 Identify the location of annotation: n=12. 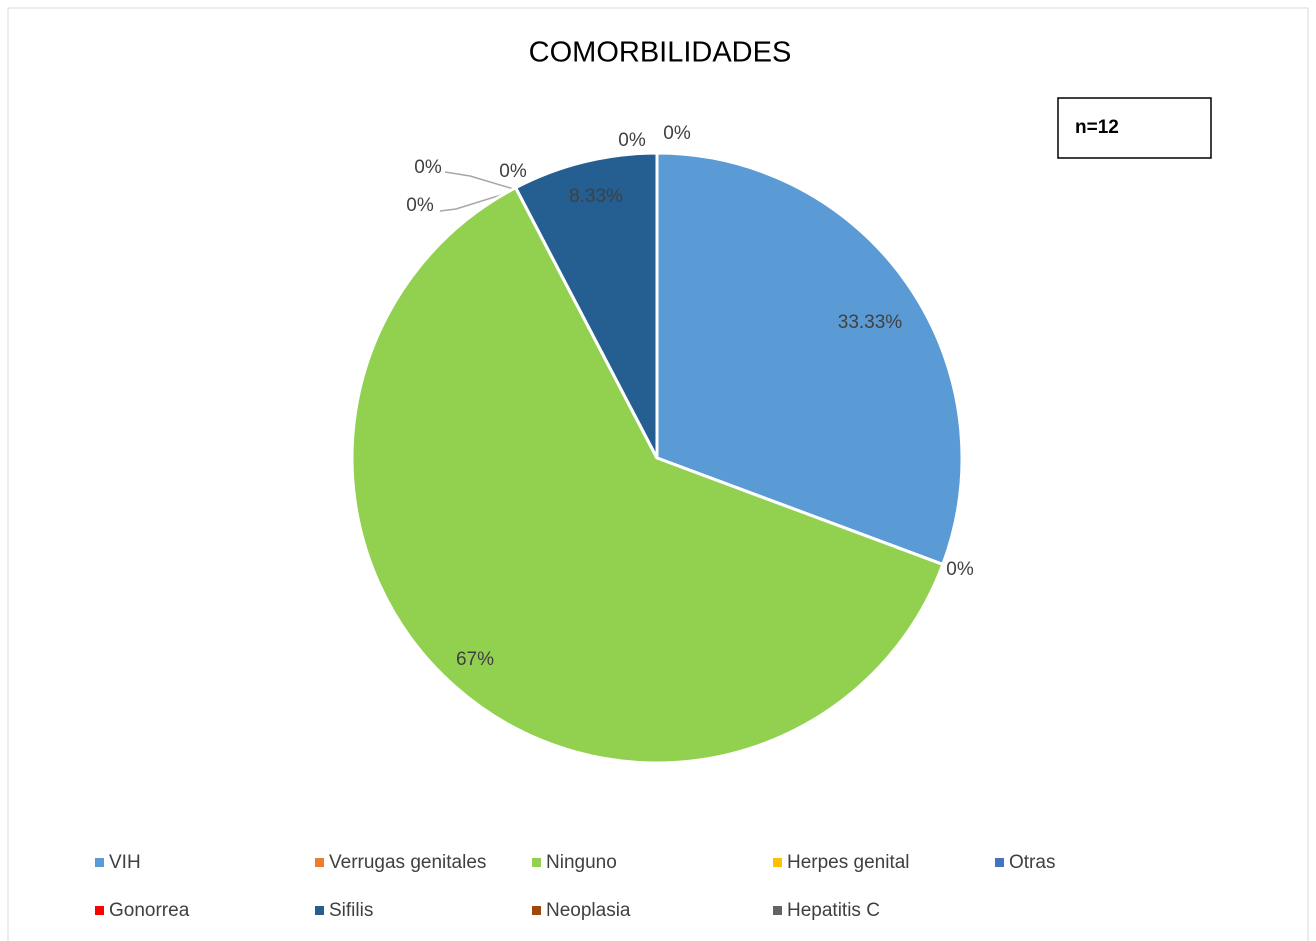
(1097, 127).